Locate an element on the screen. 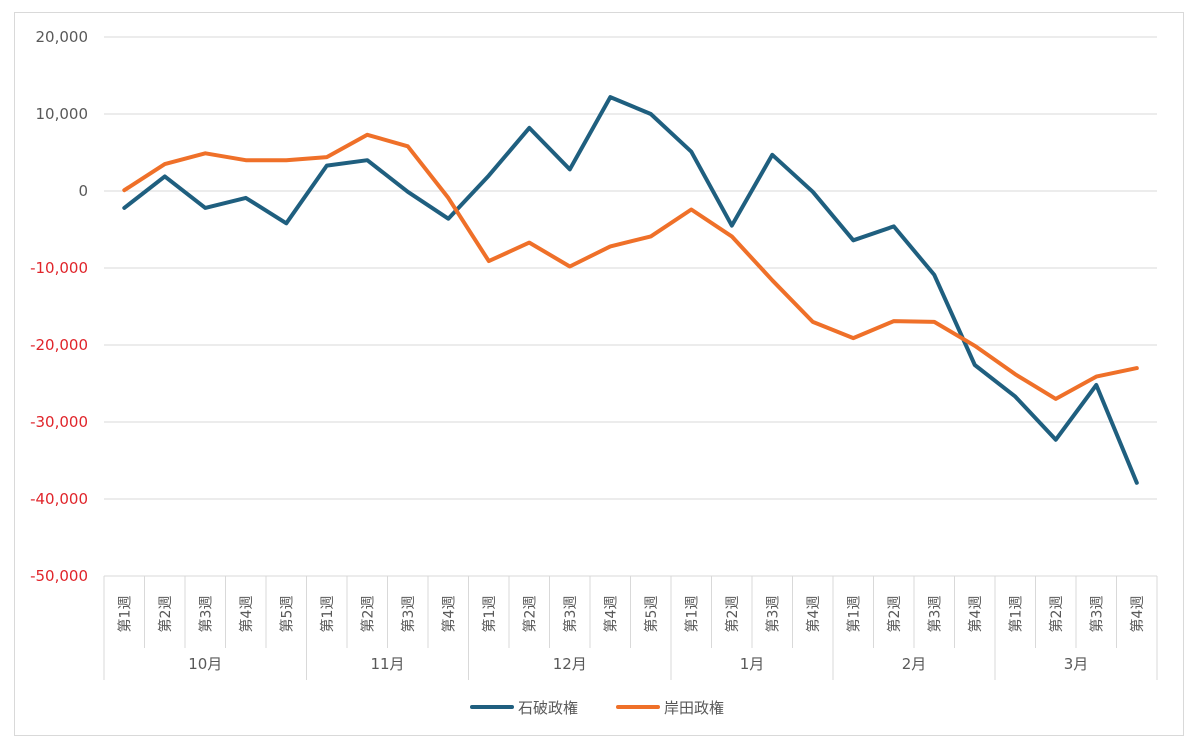  y-tick-label: 10,000 is located at coordinates (62, 114).